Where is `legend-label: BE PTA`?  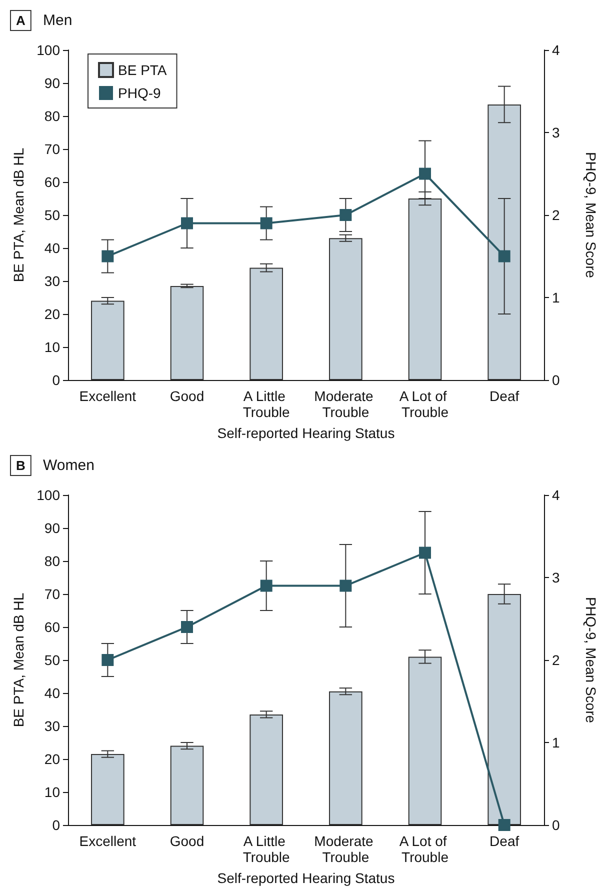 legend-label: BE PTA is located at coordinates (143, 70).